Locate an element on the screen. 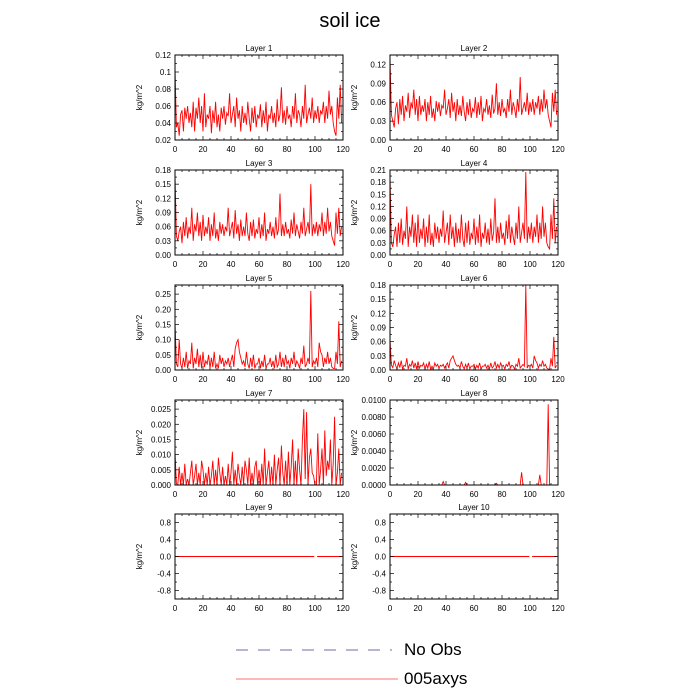 This screenshot has width=700, height=700. legend-item-no-obs: No Obs is located at coordinates (350, 650).